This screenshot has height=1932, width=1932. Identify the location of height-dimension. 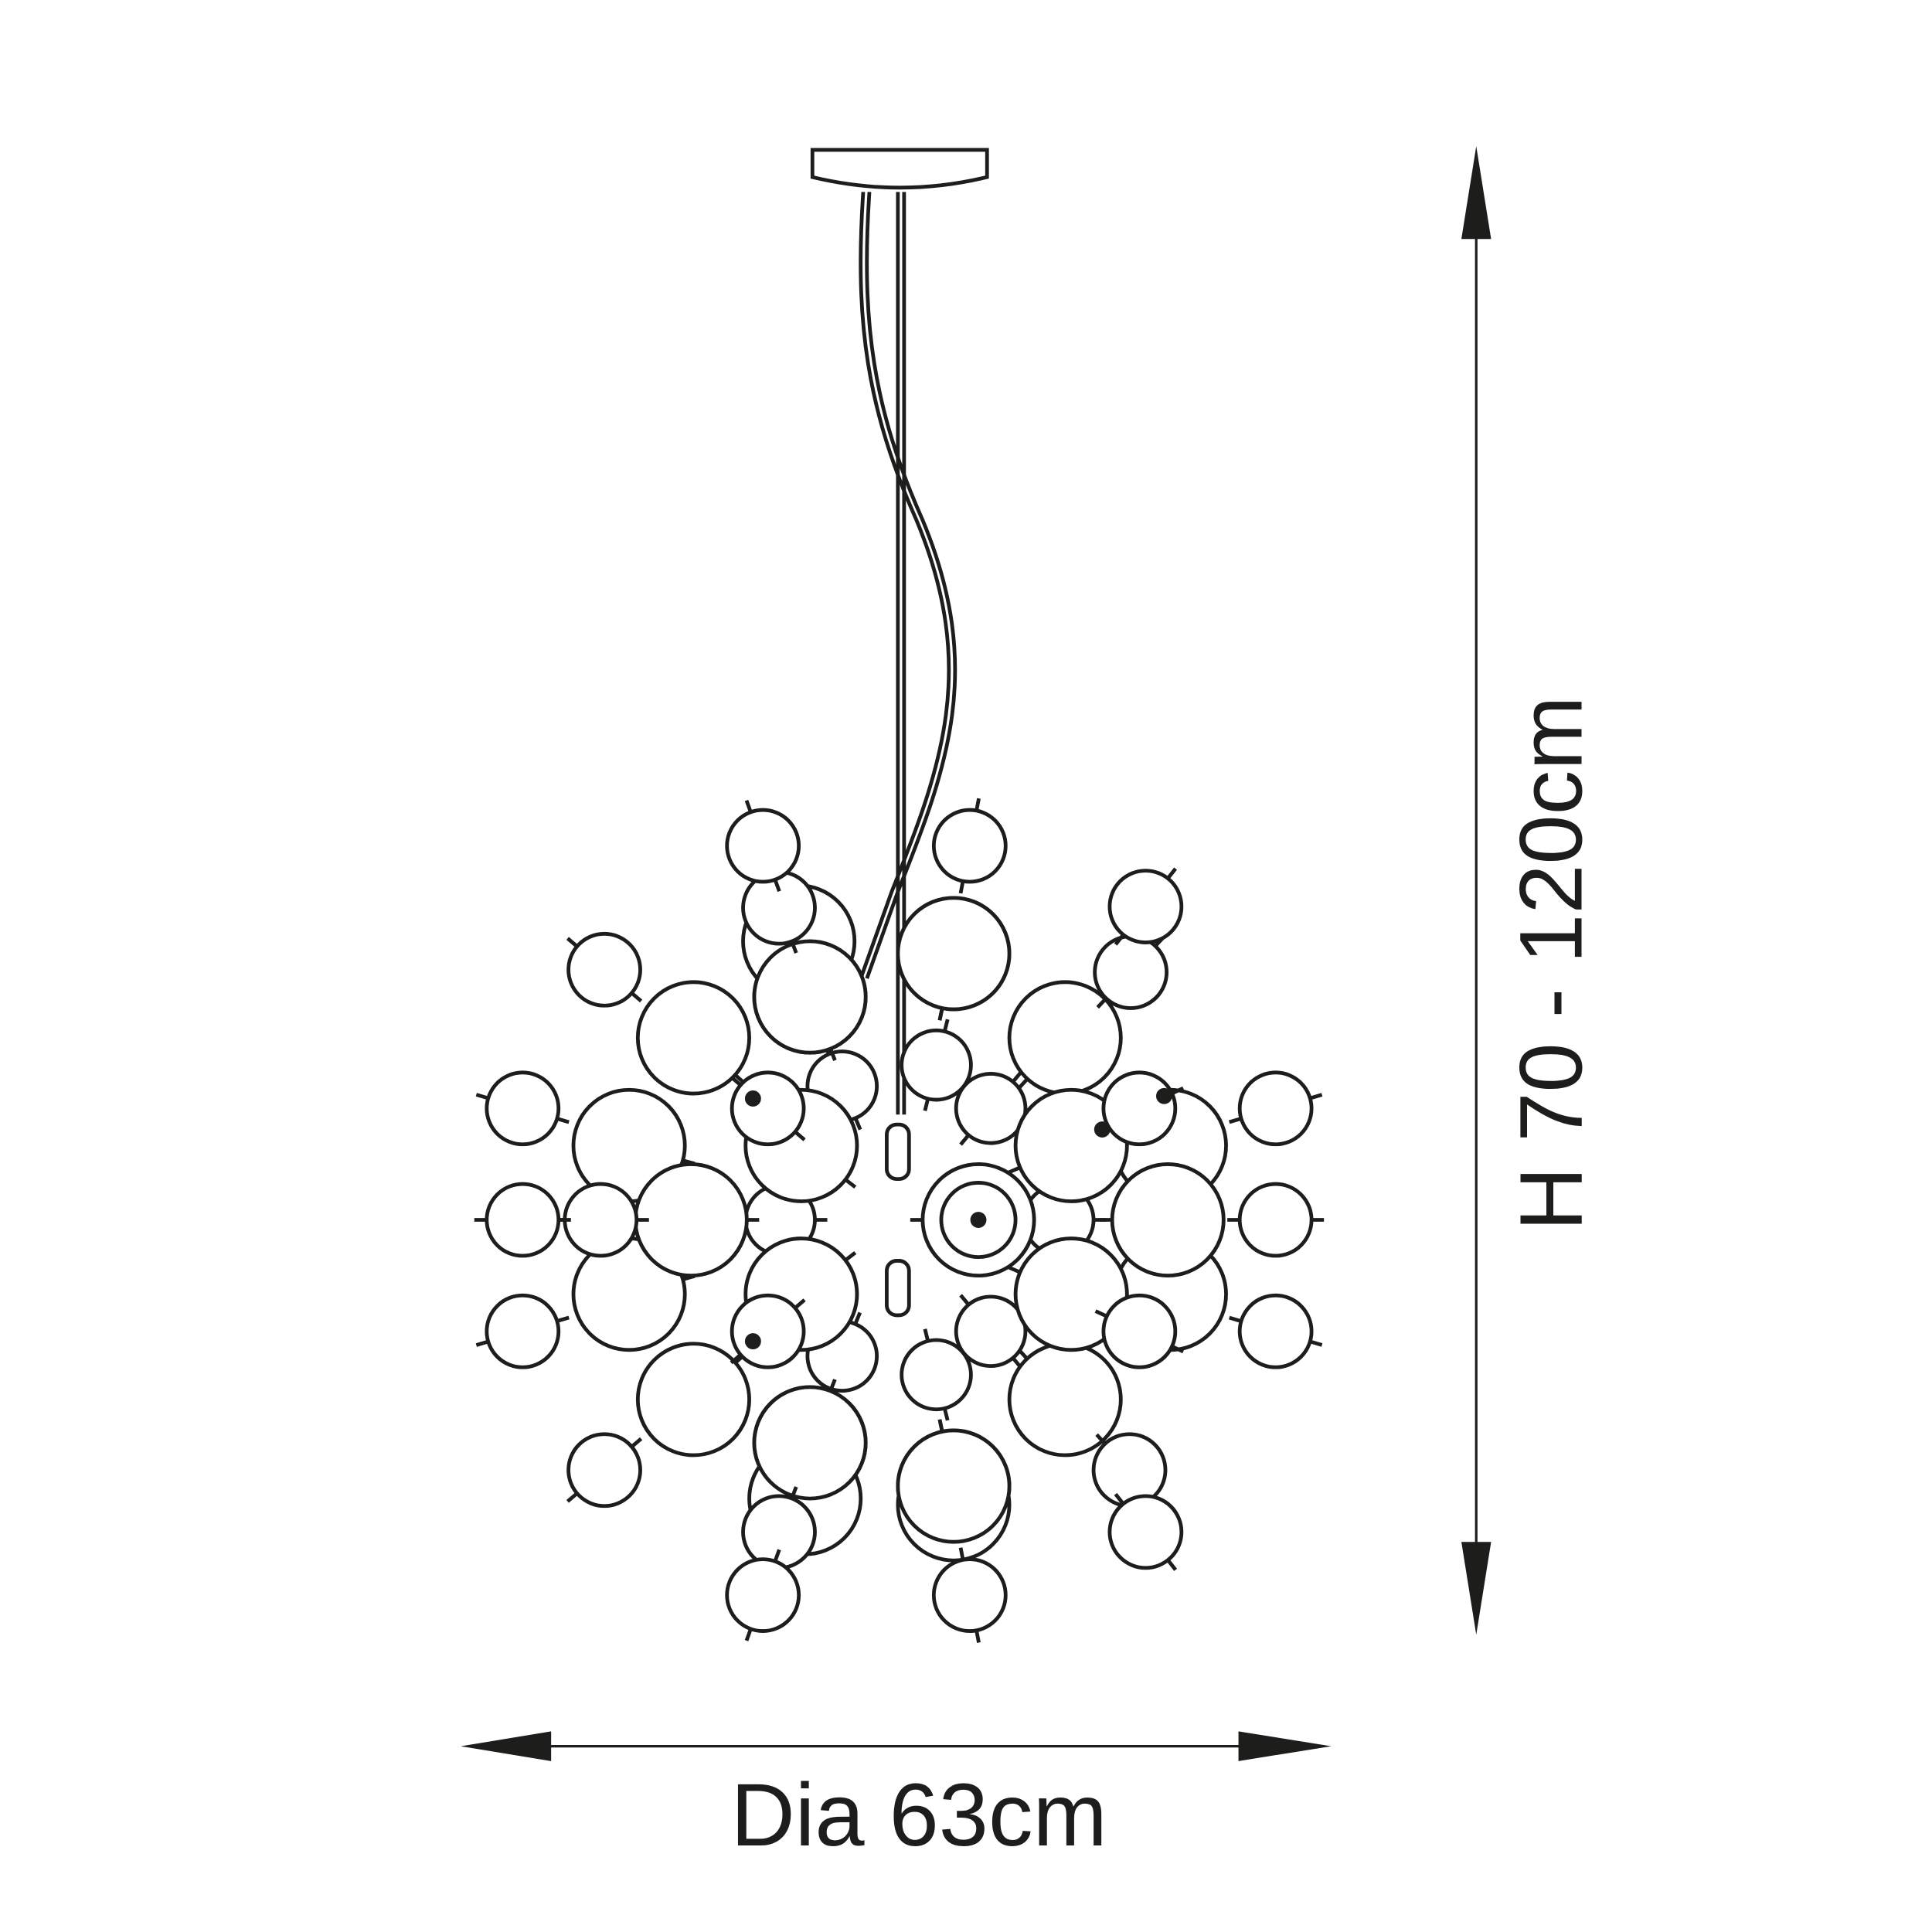
(1476, 891).